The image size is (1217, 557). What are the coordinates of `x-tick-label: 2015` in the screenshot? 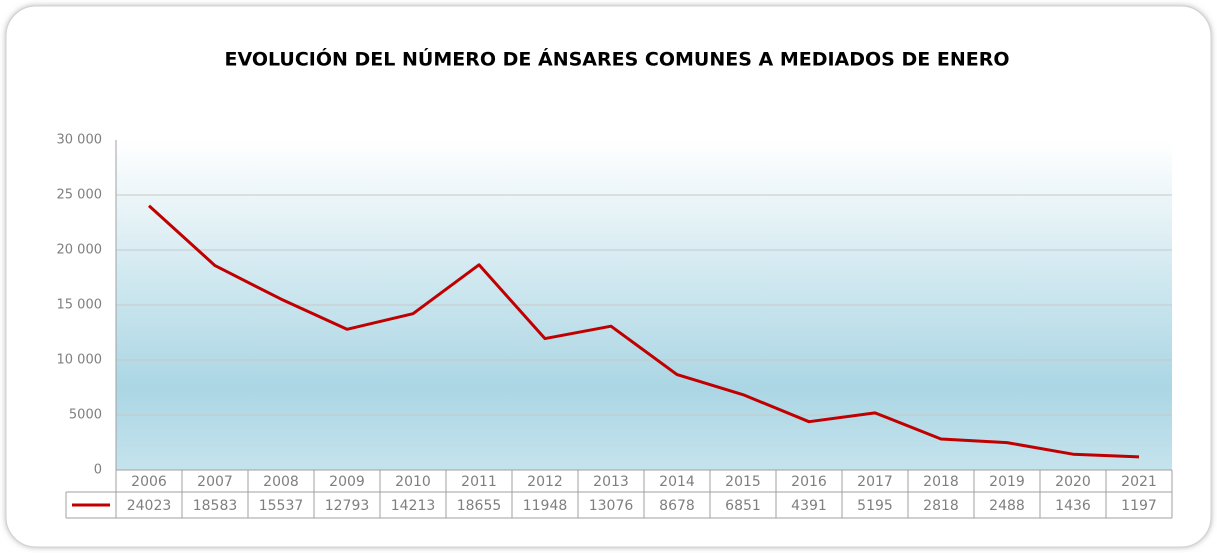 It's located at (743, 482).